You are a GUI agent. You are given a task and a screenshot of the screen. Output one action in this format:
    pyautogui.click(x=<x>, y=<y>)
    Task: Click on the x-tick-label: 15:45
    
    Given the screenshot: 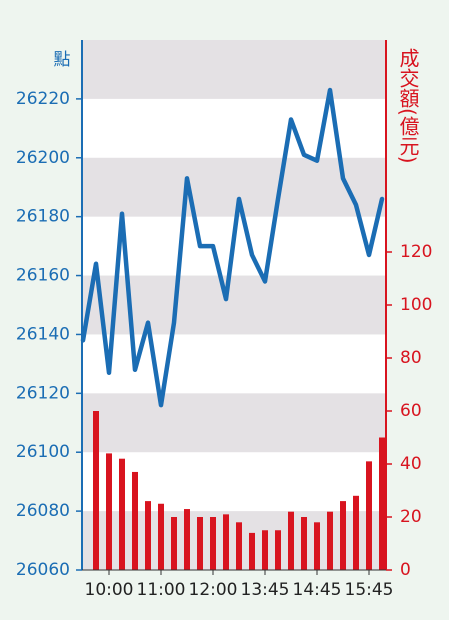 What is the action you would take?
    pyautogui.click(x=369, y=590)
    